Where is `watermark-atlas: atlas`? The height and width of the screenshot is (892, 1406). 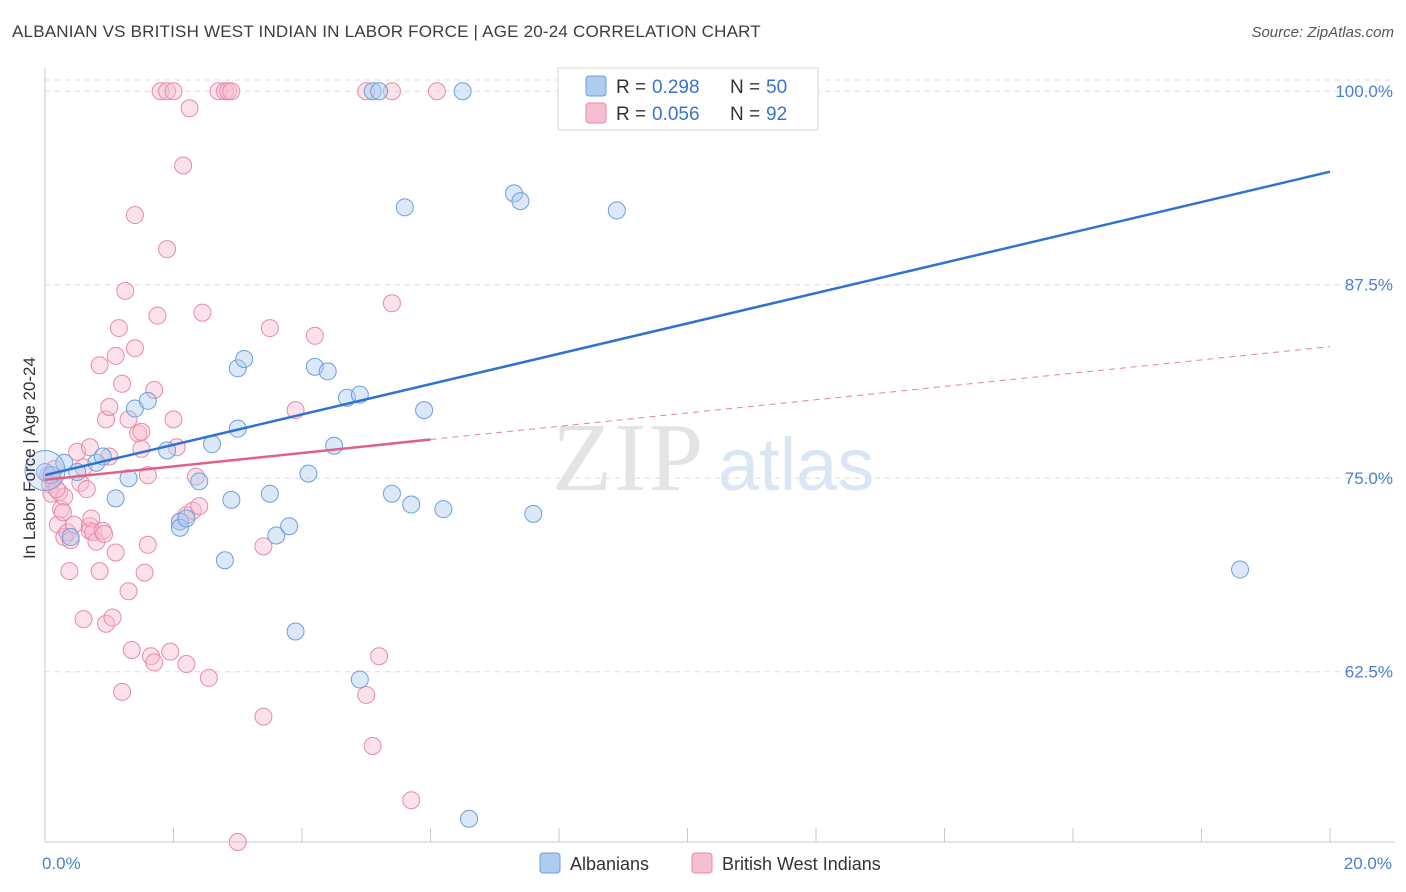 watermark-atlas: atlas is located at coordinates (796, 464).